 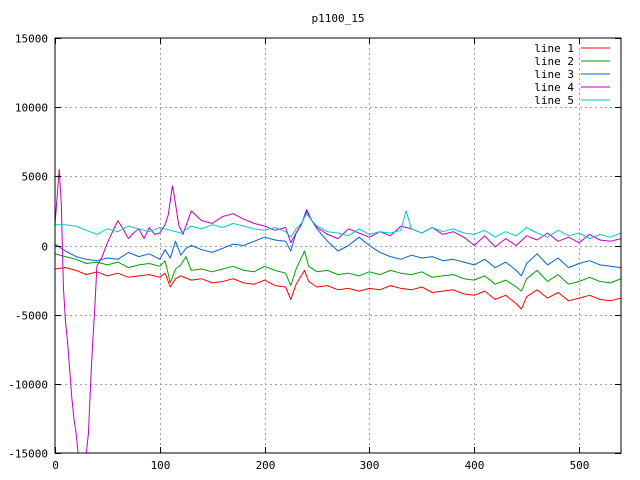 I want to click on y-tick-label: 0, so click(x=44, y=247).